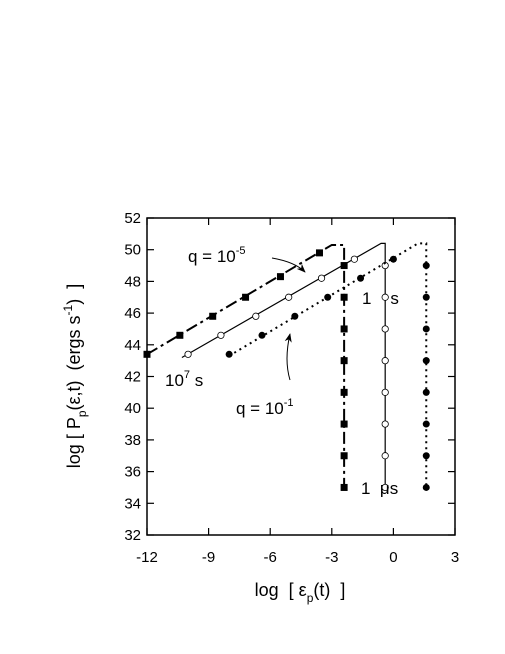 Image resolution: width=505 pixels, height=654 pixels. I want to click on y-tick-label: 40, so click(132, 408).